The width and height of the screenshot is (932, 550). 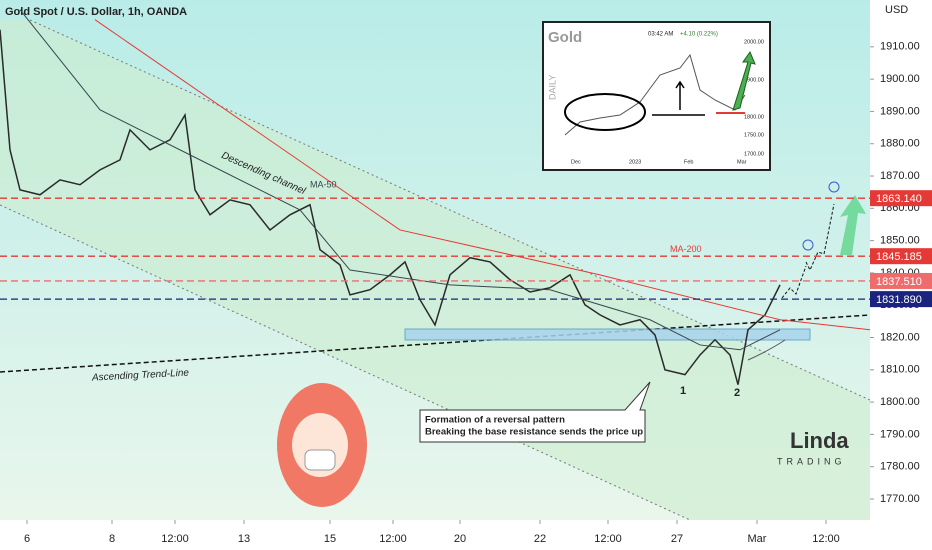 What do you see at coordinates (900, 47) in the screenshot?
I see `y-tick-label: 1910.00` at bounding box center [900, 47].